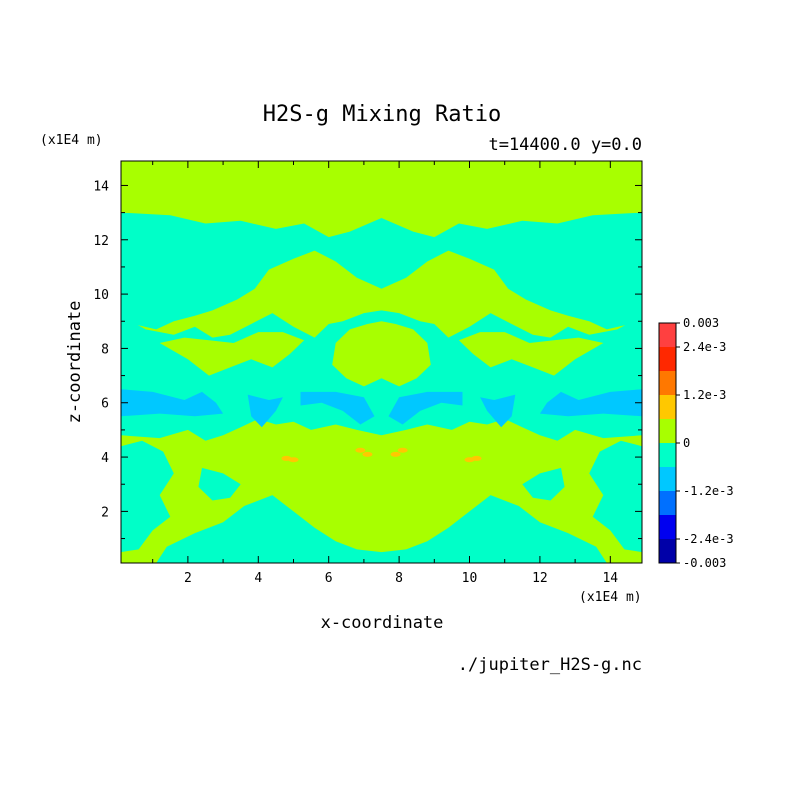 The image size is (804, 804). What do you see at coordinates (75, 362) in the screenshot?
I see `y-axis-label: z-coordinate` at bounding box center [75, 362].